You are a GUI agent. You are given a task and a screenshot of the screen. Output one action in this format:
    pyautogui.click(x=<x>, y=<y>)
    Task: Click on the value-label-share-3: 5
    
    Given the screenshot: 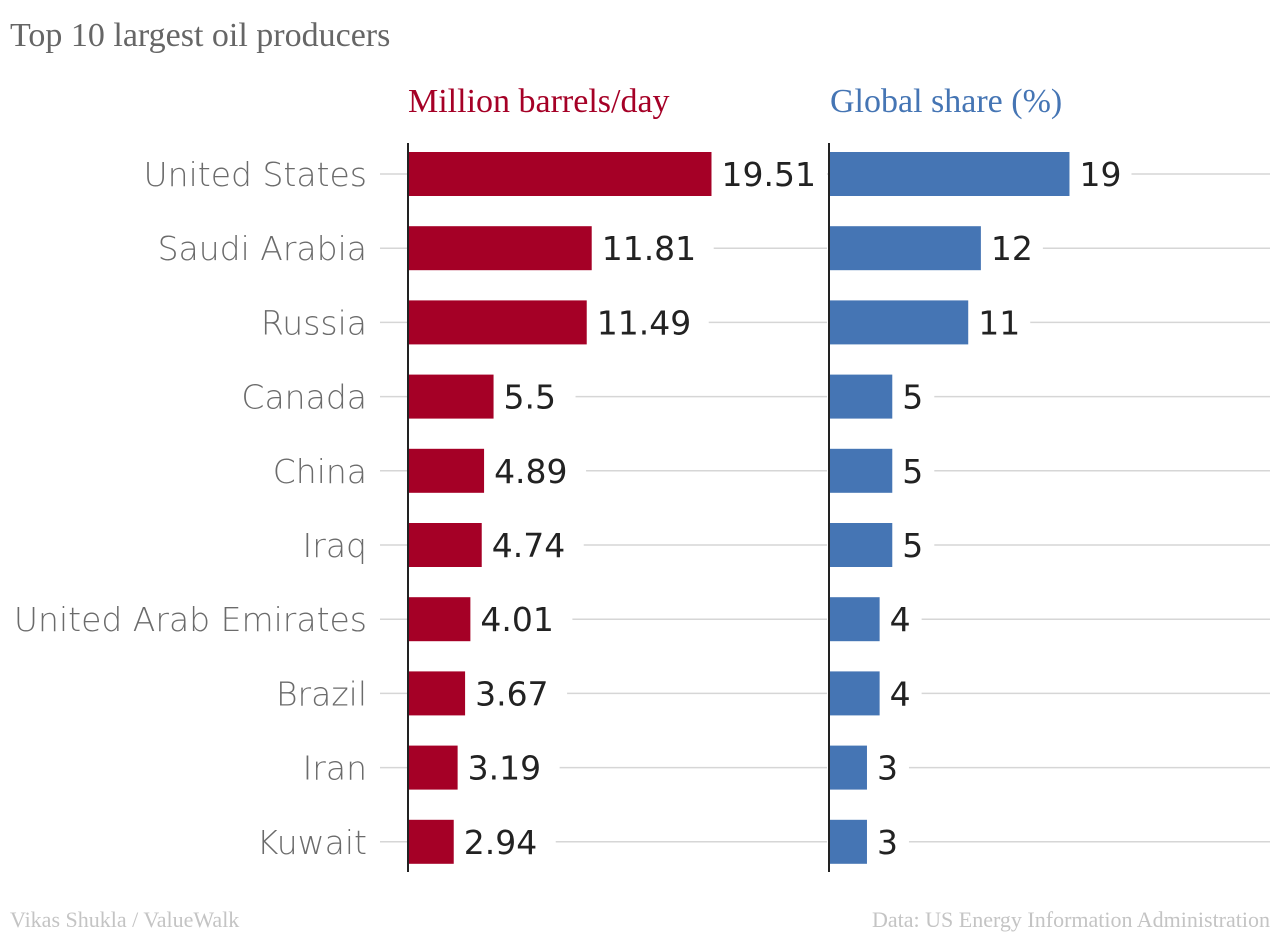 What is the action you would take?
    pyautogui.click(x=912, y=397)
    